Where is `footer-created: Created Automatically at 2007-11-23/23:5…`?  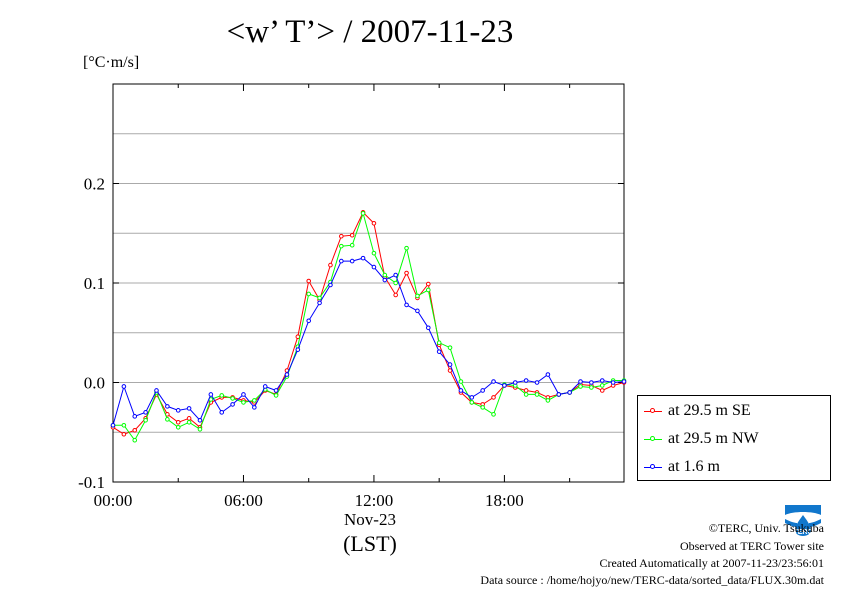 footer-created: Created Automatically at 2007-11-23/23:5… is located at coordinates (711, 563).